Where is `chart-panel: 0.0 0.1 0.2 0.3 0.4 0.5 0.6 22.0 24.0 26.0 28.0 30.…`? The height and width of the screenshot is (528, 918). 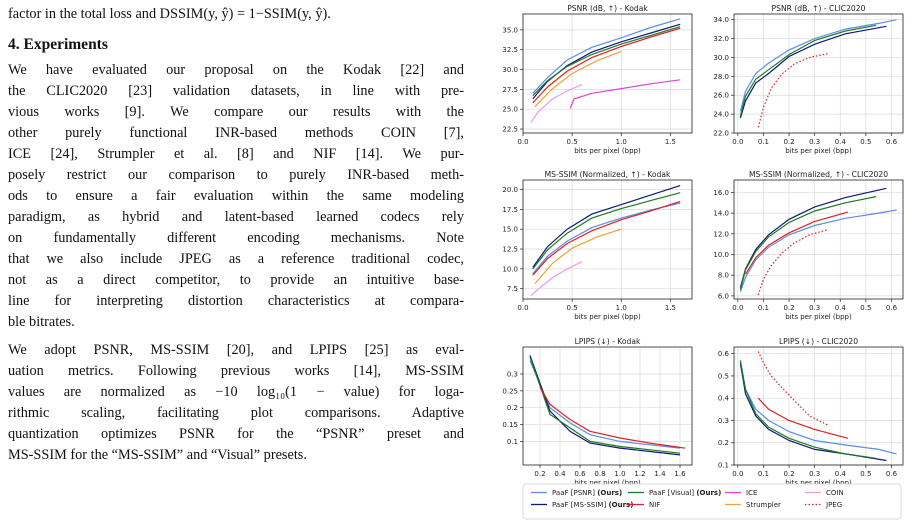
chart-panel: 0.0 0.1 0.2 0.3 0.4 0.5 0.6 22.0 24.0 26.0 28.0 30.… is located at coordinates (808, 79).